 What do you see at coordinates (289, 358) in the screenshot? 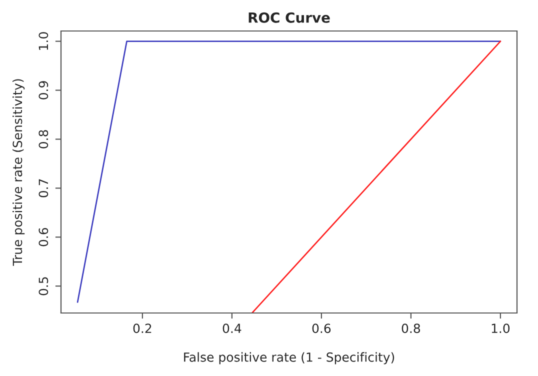
I see `x-axis-title: False positive rate (1 - Specificity)` at bounding box center [289, 358].